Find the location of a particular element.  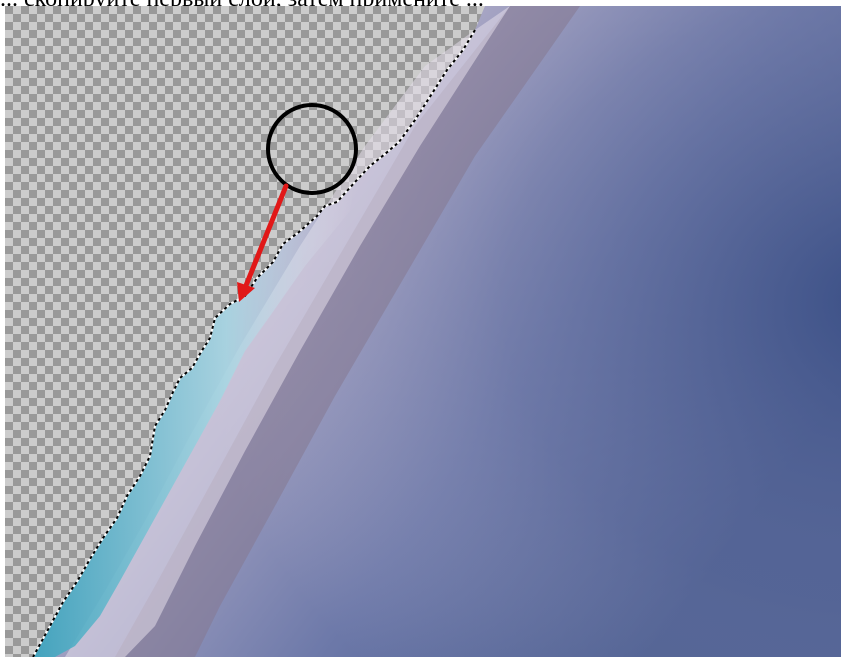

annotation-circle is located at coordinates (312, 149).